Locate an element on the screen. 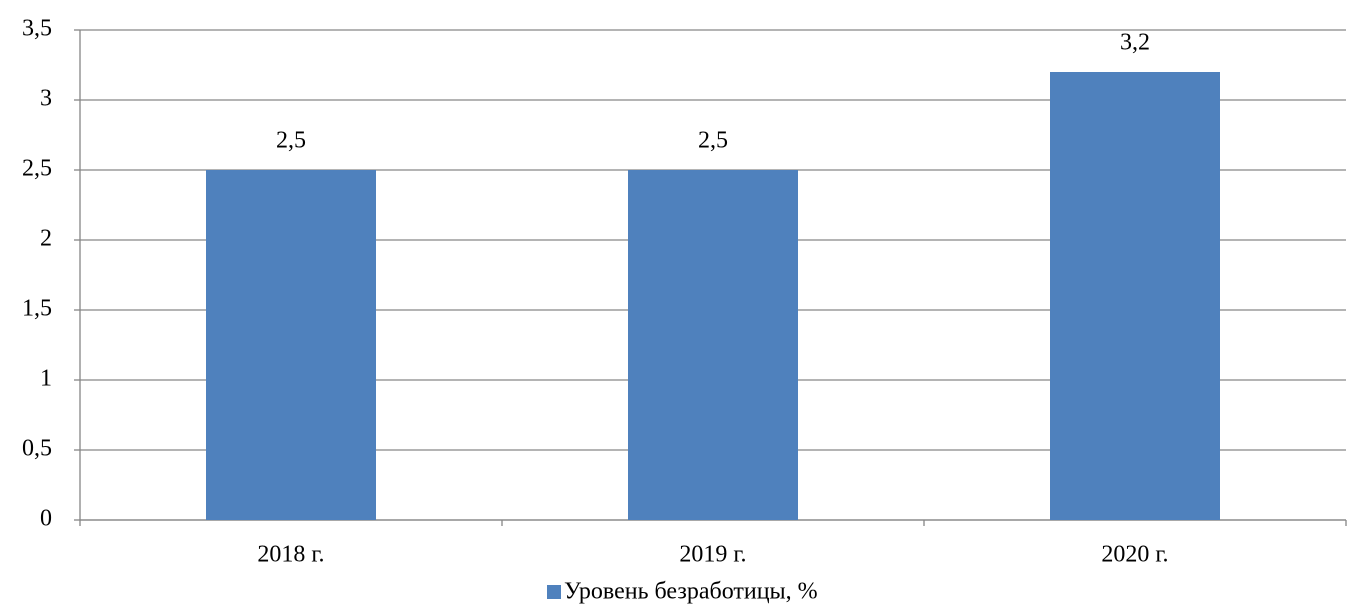 This screenshot has width=1350, height=609. x-tick-label: 2019 г. is located at coordinates (712, 555).